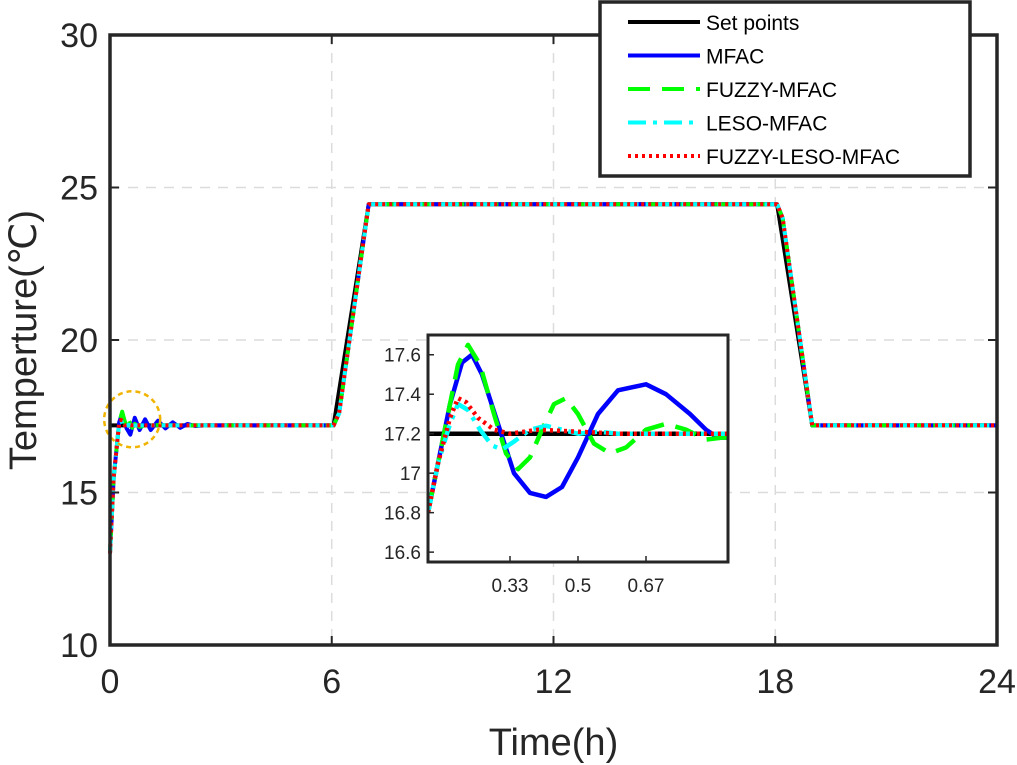 Image resolution: width=1017 pixels, height=765 pixels. What do you see at coordinates (110, 682) in the screenshot?
I see `x-tick-label: 0` at bounding box center [110, 682].